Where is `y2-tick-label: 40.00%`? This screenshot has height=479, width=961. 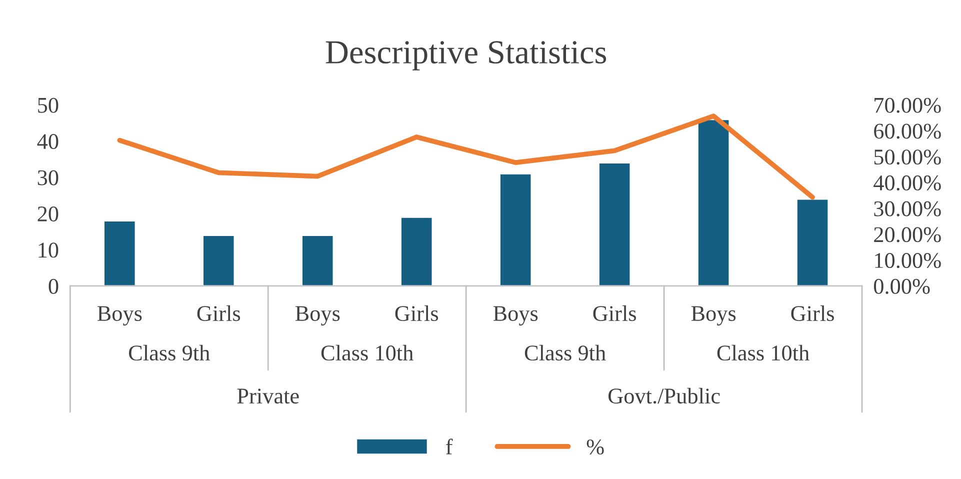 y2-tick-label: 40.00% is located at coordinates (907, 183).